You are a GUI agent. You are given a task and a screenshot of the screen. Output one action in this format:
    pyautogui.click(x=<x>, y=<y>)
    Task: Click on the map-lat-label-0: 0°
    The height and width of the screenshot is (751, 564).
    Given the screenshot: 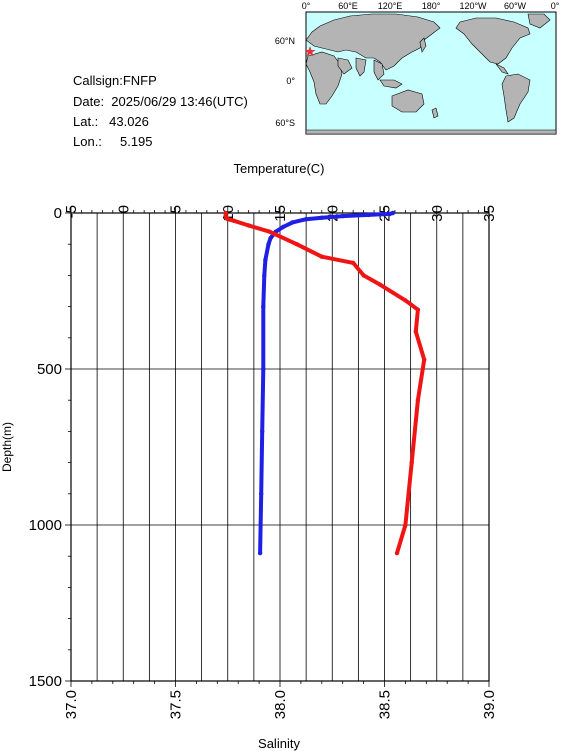 What is the action you would take?
    pyautogui.click(x=290, y=81)
    